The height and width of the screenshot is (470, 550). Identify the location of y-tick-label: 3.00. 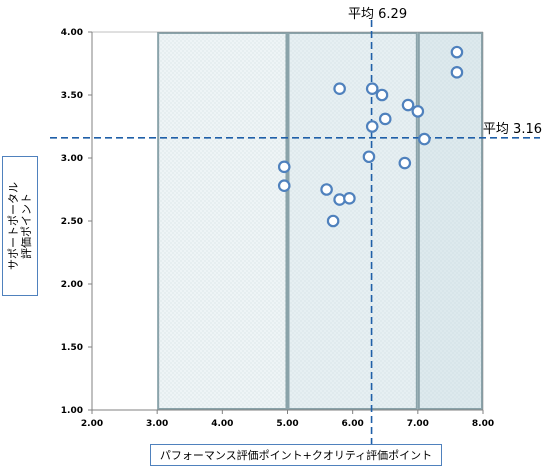
(72, 159).